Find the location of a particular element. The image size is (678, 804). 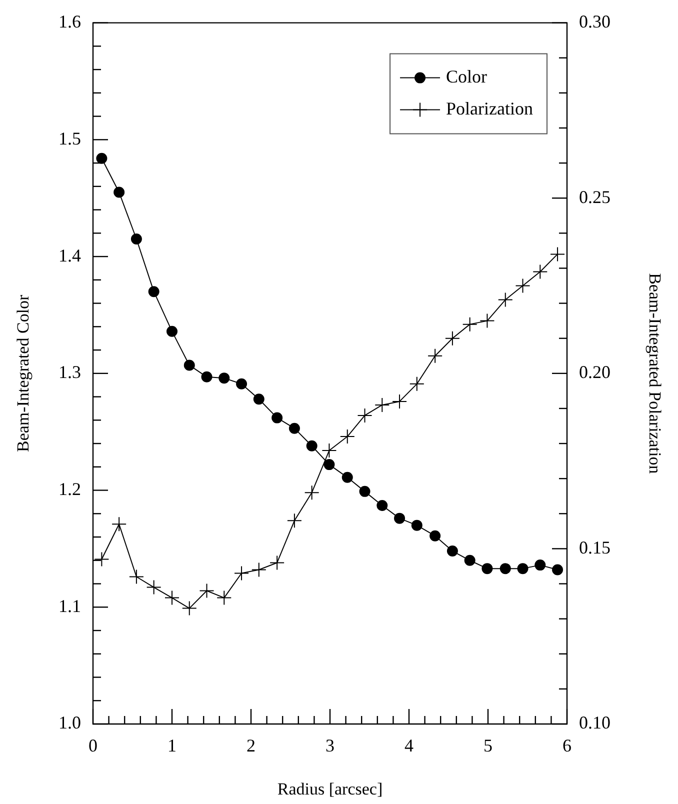

x-tick-label: 5 is located at coordinates (488, 746).